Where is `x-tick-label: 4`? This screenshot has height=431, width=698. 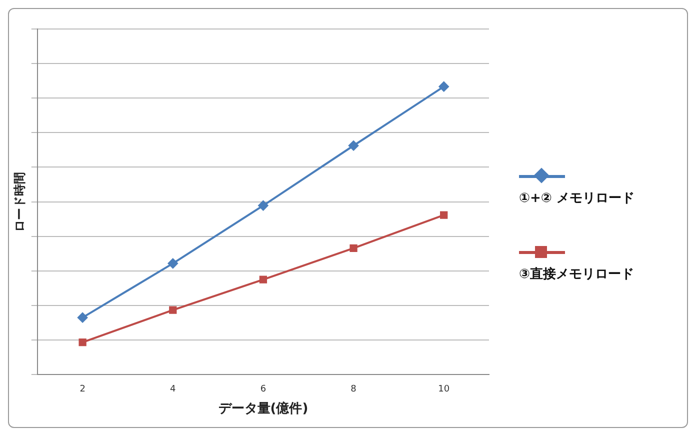 x-tick-label: 4 is located at coordinates (173, 389).